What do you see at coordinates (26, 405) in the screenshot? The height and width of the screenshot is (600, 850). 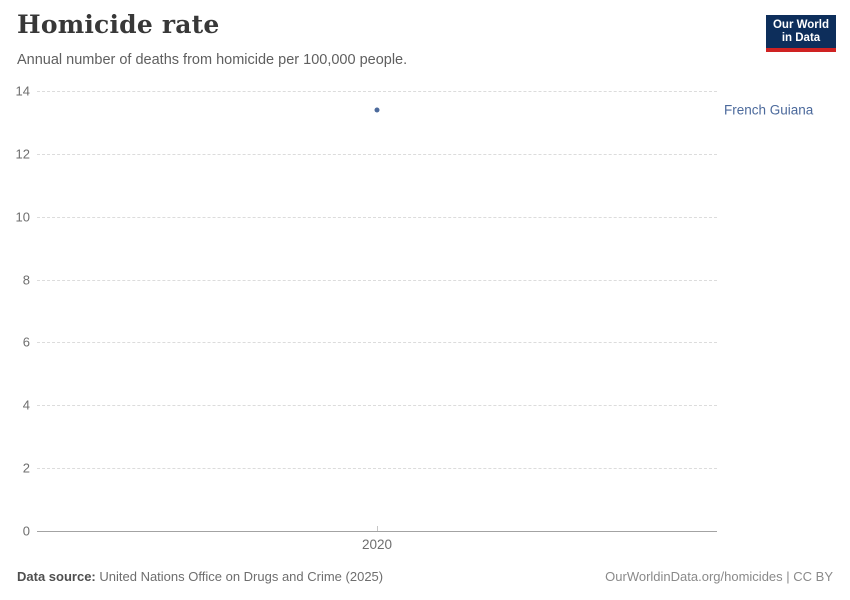 I see `y-tick-label: 4` at bounding box center [26, 405].